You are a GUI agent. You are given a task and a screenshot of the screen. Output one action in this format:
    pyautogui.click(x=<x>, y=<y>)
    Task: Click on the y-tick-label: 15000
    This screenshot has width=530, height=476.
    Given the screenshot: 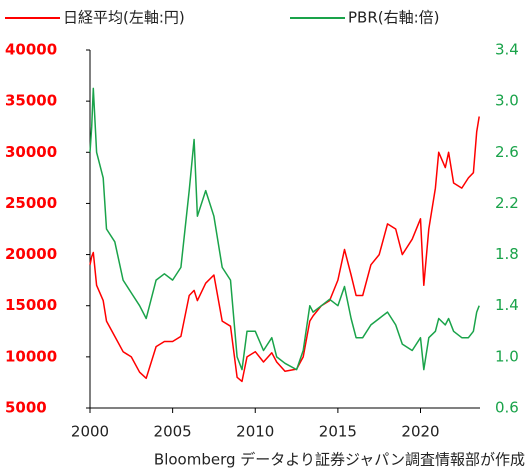 What is the action you would take?
    pyautogui.click(x=31, y=305)
    